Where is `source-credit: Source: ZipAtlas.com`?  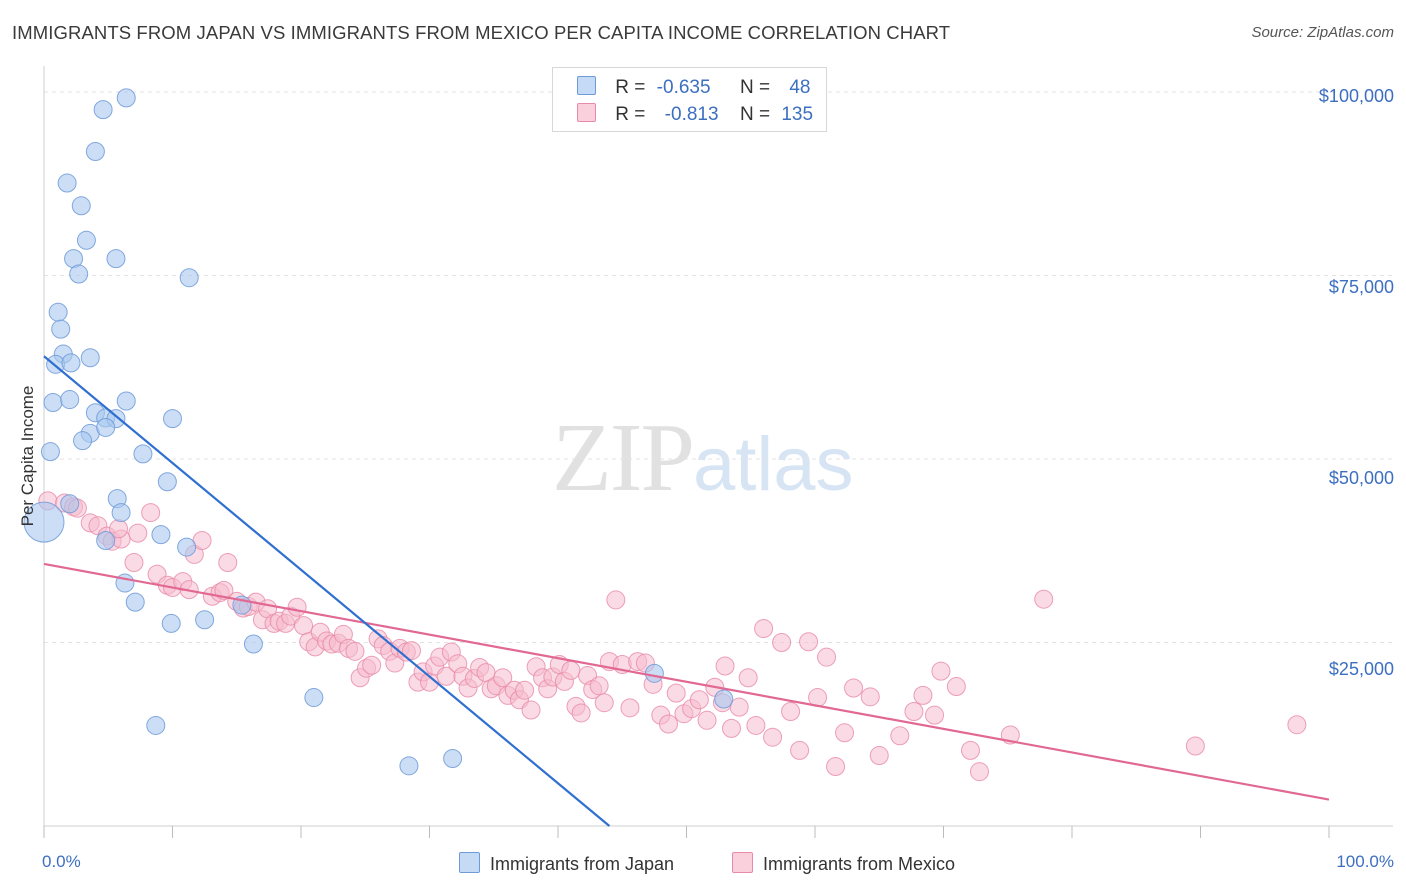 source-credit: Source: ZipAtlas.com is located at coordinates (1322, 32).